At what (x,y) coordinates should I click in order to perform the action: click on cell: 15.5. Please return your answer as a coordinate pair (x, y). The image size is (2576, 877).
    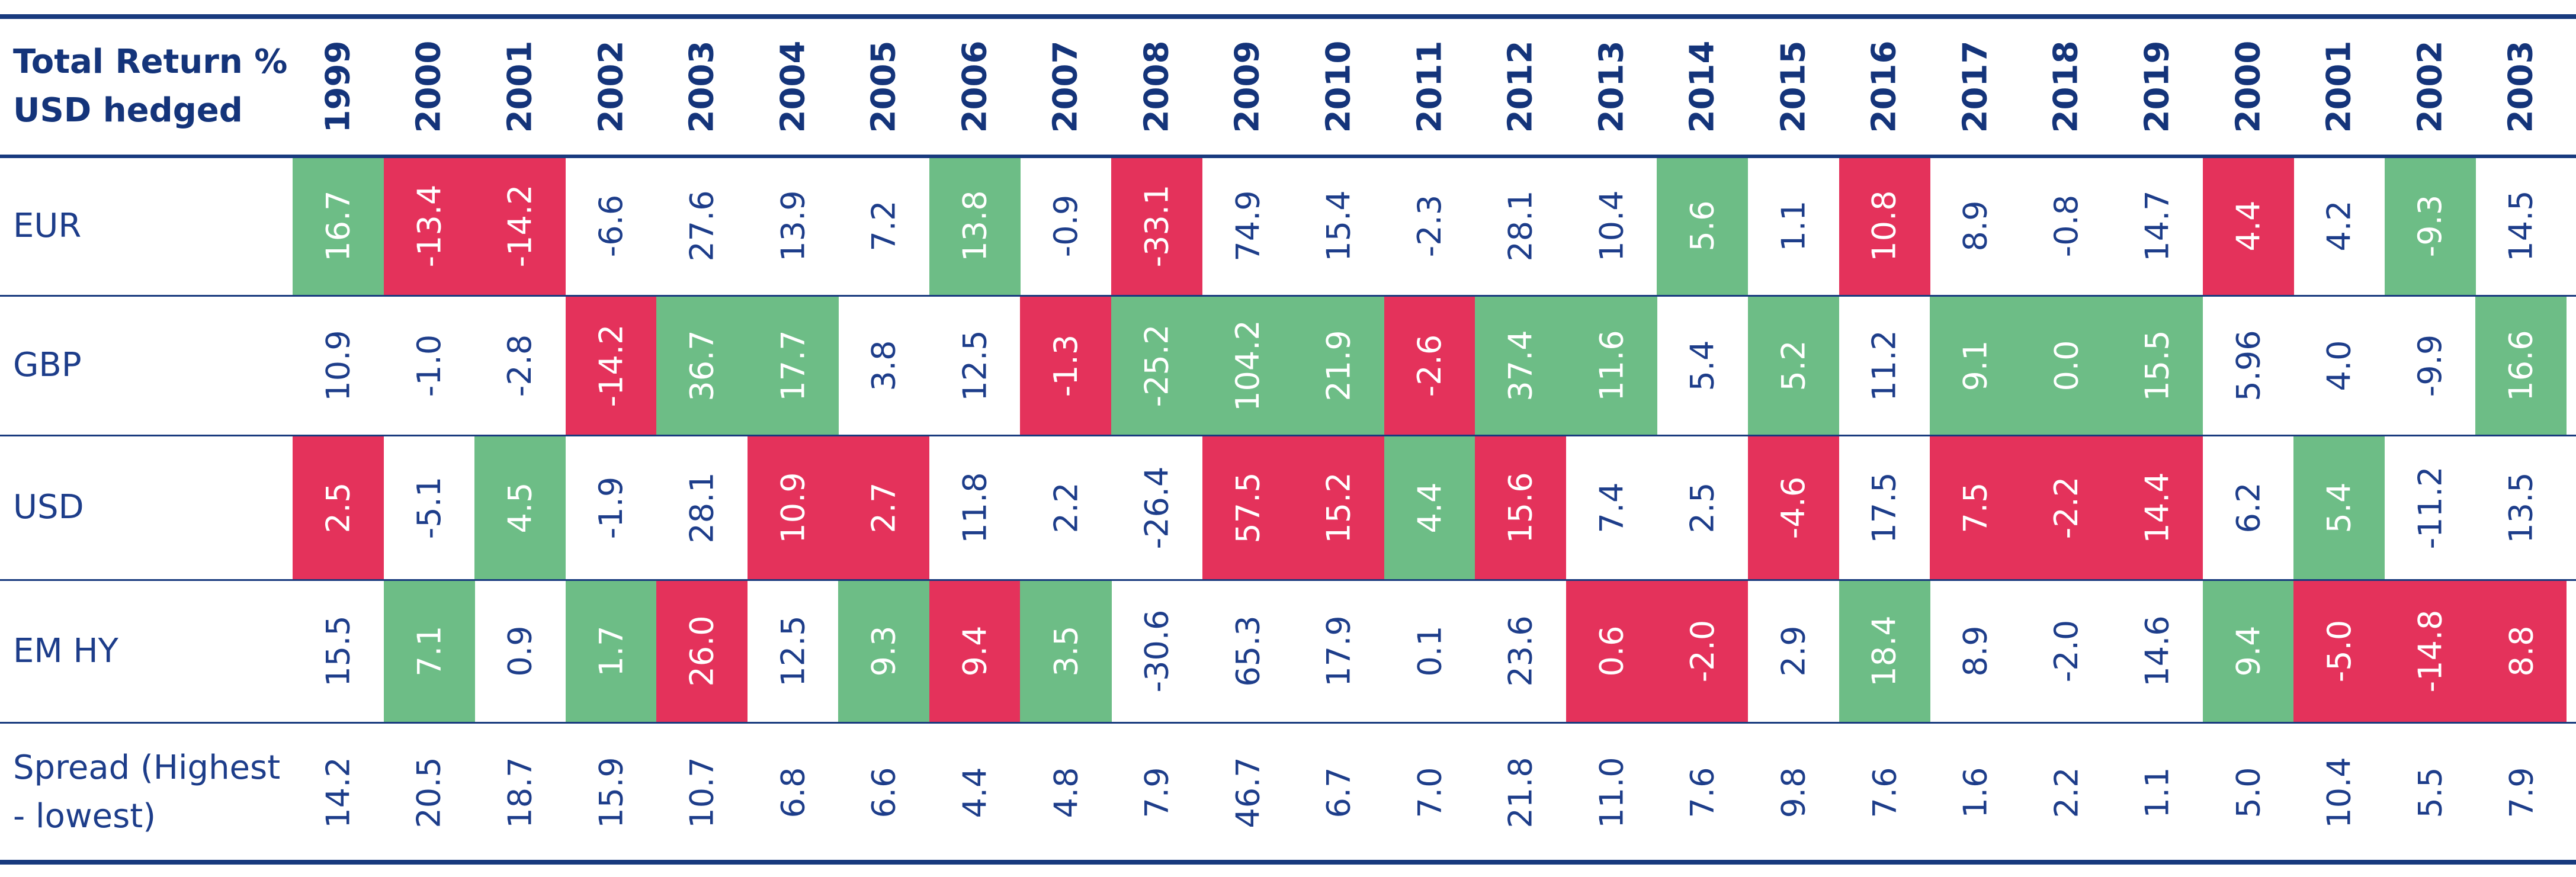
    Looking at the image, I should click on (338, 651).